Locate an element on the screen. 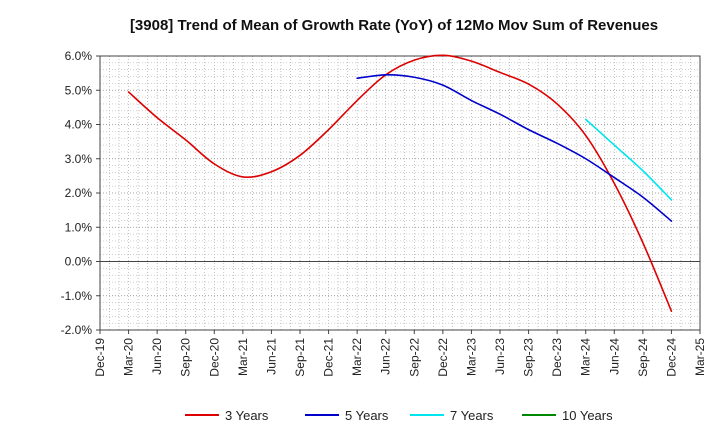 The height and width of the screenshot is (440, 720). y-tick-label: 6.0% is located at coordinates (79, 56).